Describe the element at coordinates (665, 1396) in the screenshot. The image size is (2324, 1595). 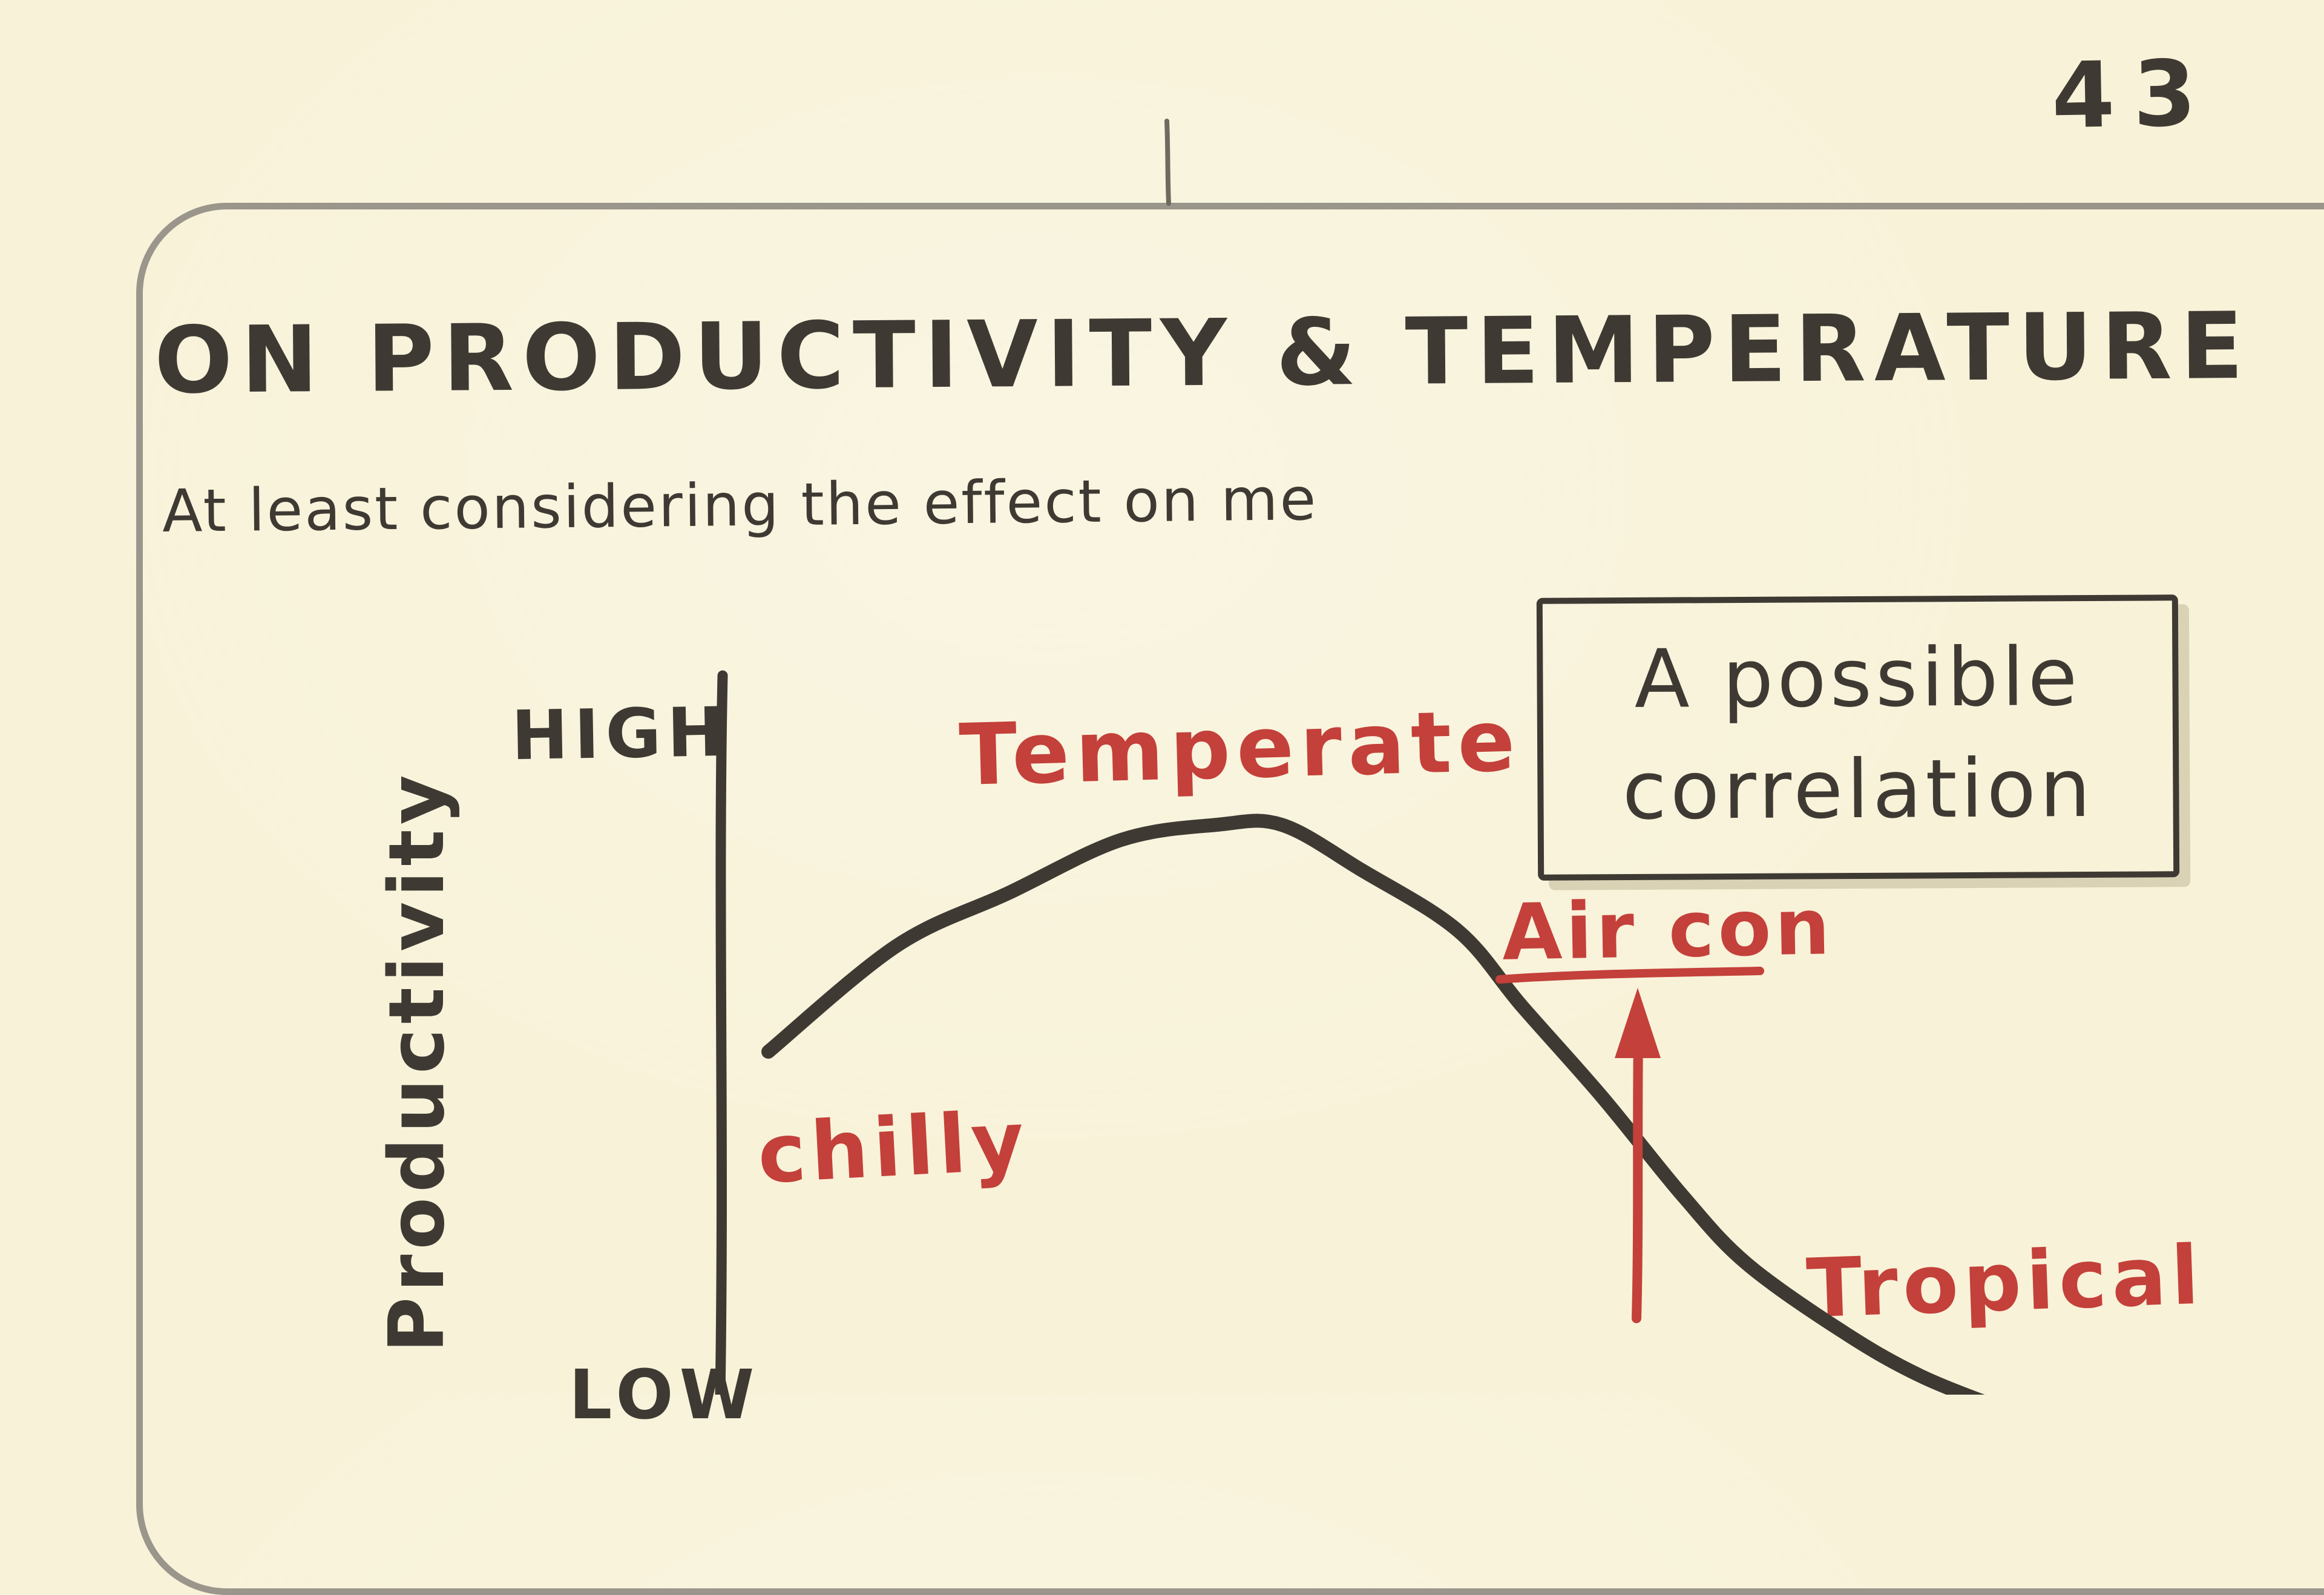
I see `axis-label-low: LOW` at that location.